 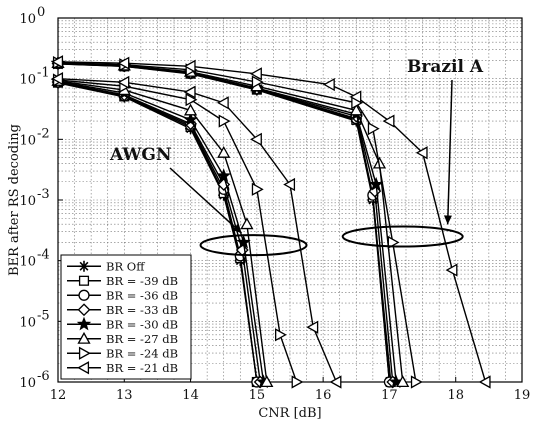 What do you see at coordinates (43, 255) in the screenshot?
I see `y-tick-exponent: -4` at bounding box center [43, 255].